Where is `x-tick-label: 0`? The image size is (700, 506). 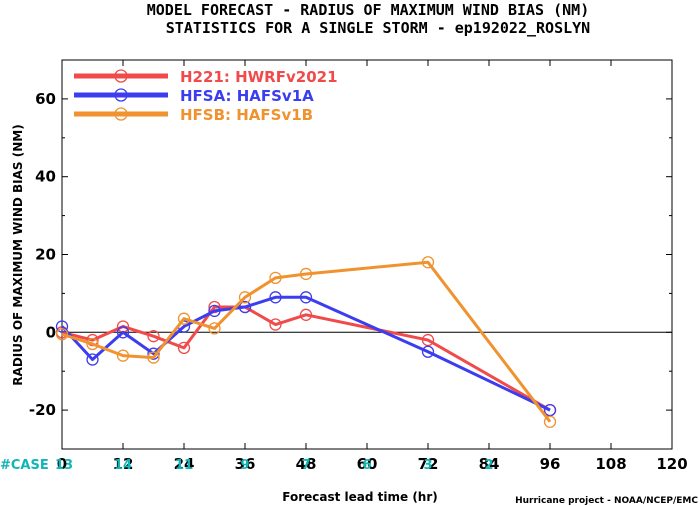 x-tick-label: 0 is located at coordinates (62, 464).